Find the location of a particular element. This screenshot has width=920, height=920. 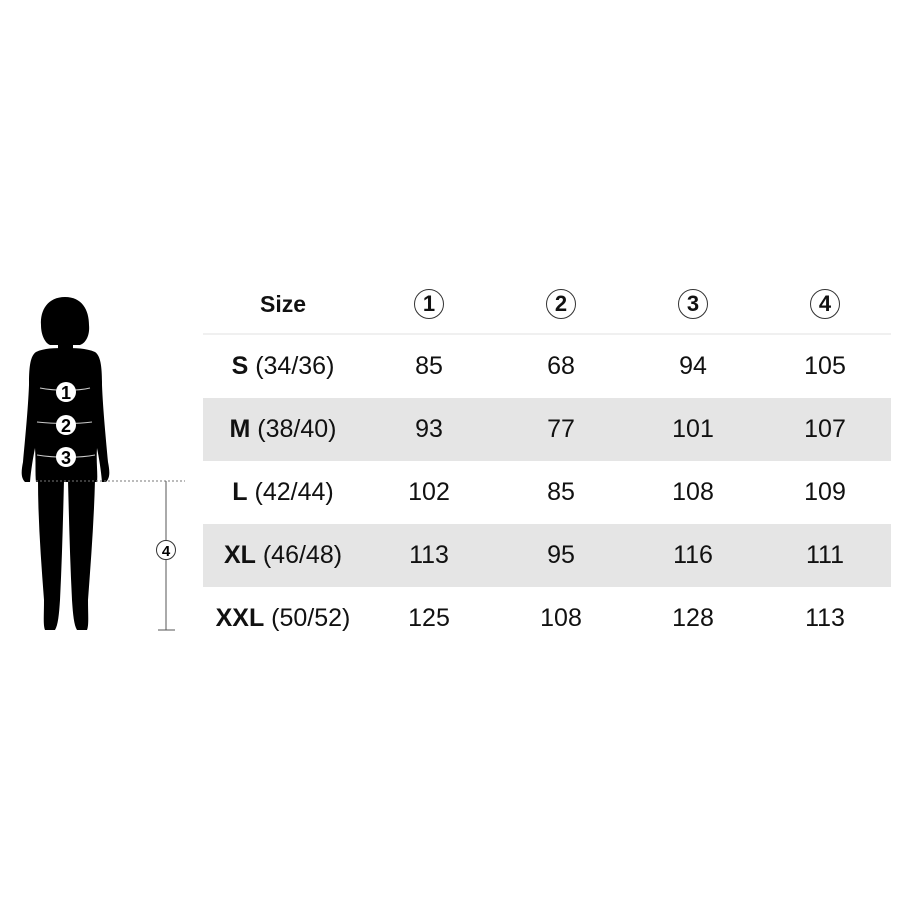

size-code: M is located at coordinates (240, 429).